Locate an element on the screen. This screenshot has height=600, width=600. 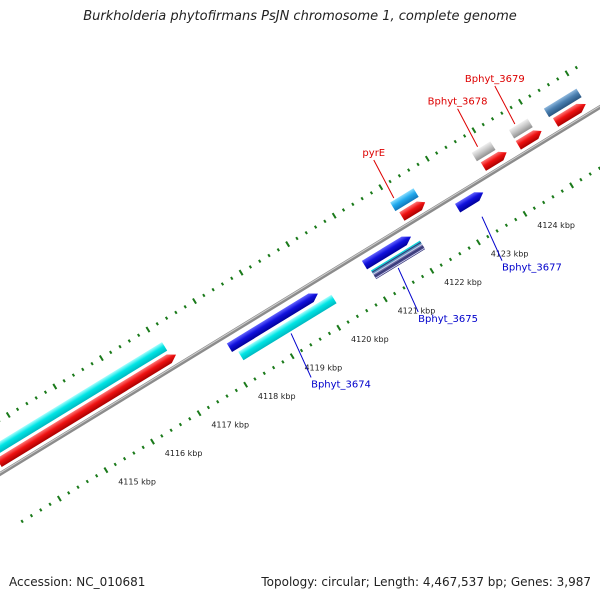
gene-label: Bphyt_3679 is located at coordinates (495, 79).